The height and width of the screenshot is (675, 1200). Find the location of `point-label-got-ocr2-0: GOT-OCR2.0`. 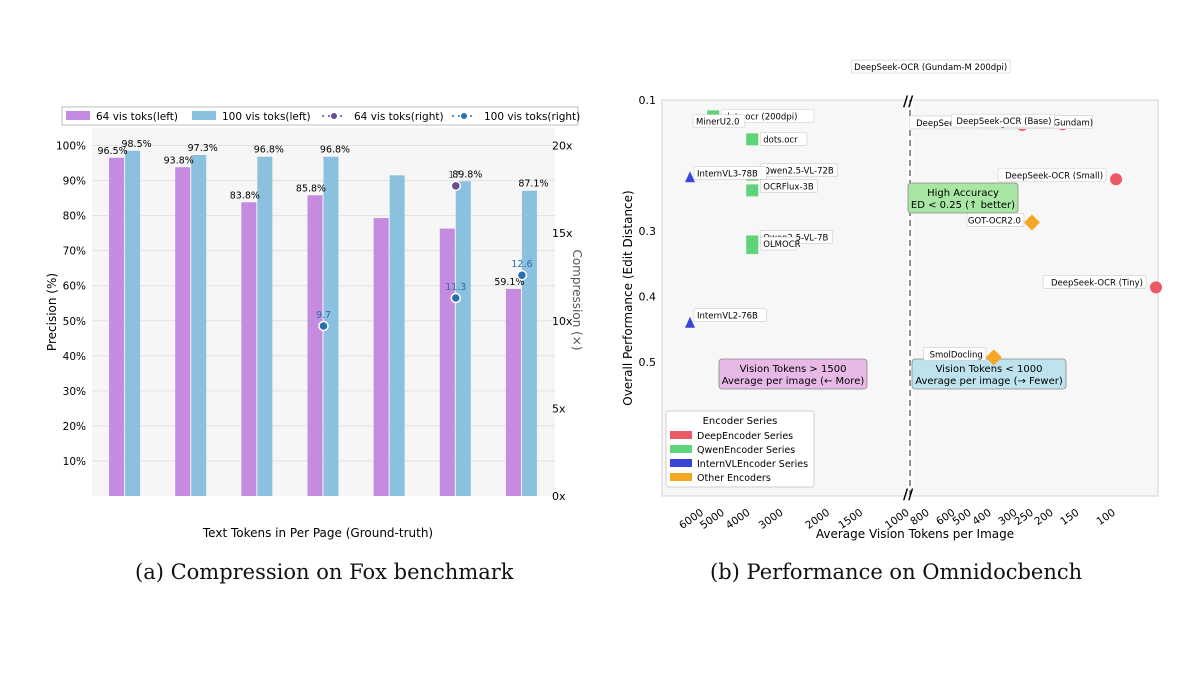

point-label-got-ocr2-0: GOT-OCR2.0 is located at coordinates (994, 221).